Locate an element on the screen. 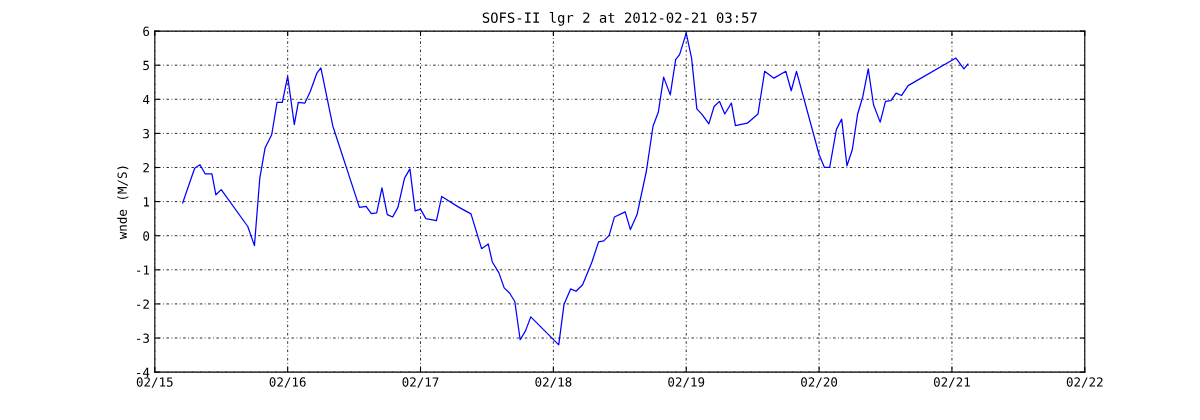 Image resolution: width=1200 pixels, height=420 pixels. y-tick-label: 3 is located at coordinates (146, 133).